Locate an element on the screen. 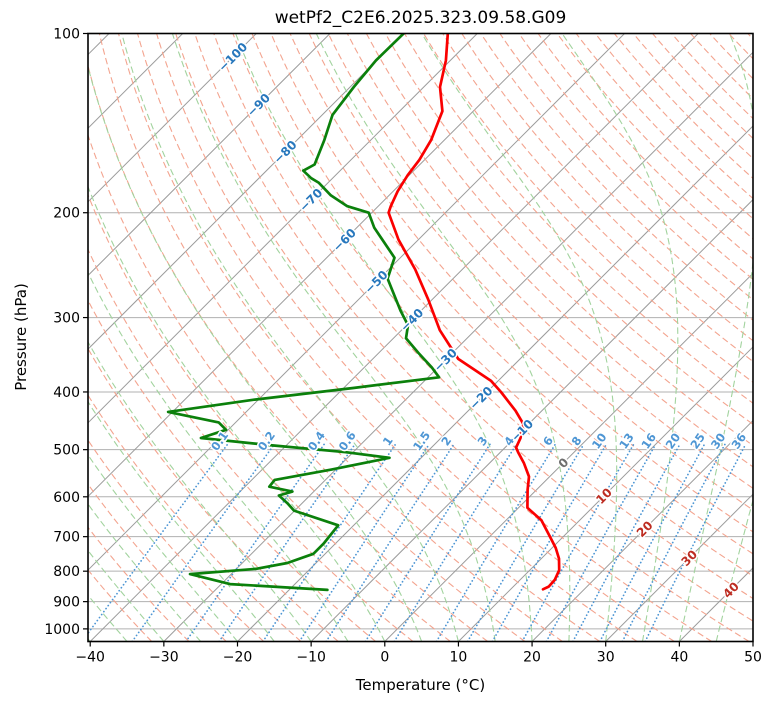  x-tick-label: −10 is located at coordinates (311, 658).